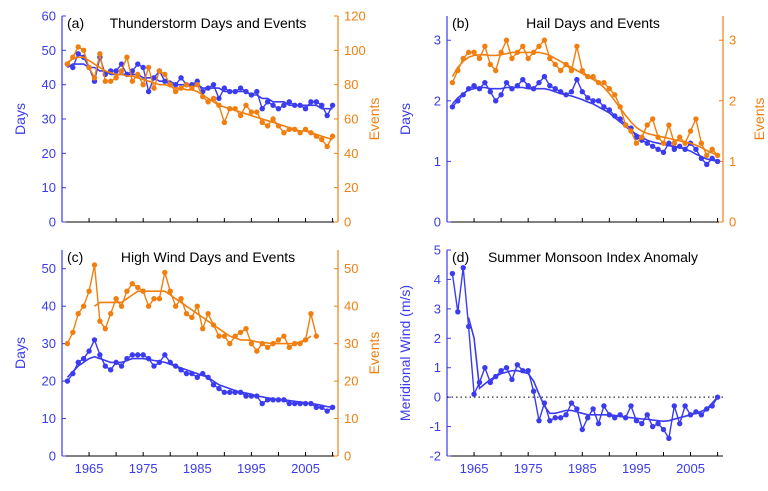 The image size is (768, 491). What do you see at coordinates (49, 119) in the screenshot?
I see `y-left-tick-label: 30` at bounding box center [49, 119].